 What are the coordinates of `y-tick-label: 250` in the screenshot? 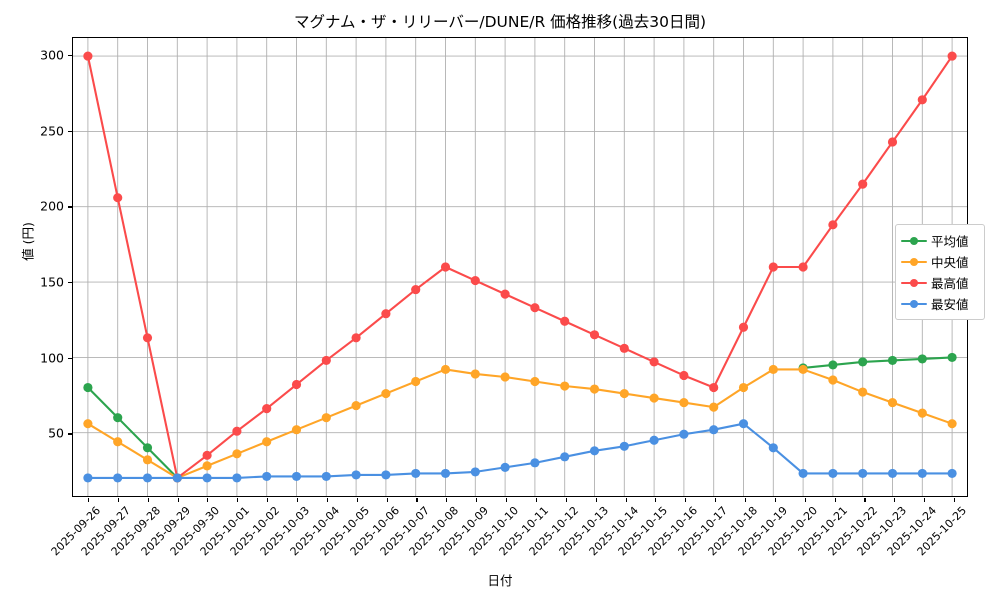 It's located at (52, 131).